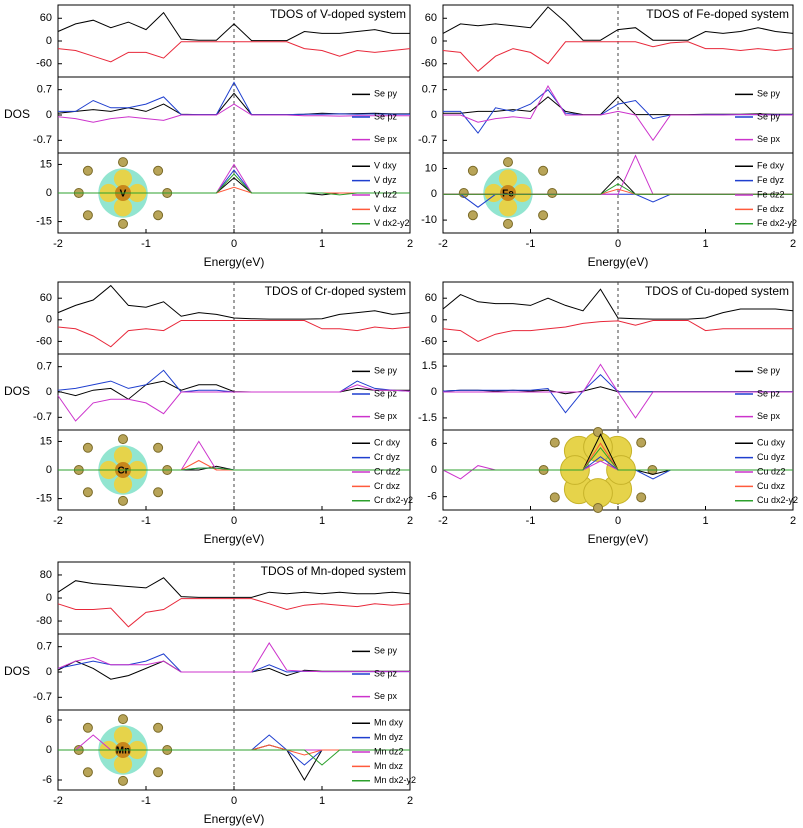  I want to click on inset-label: Mn, so click(123, 751).